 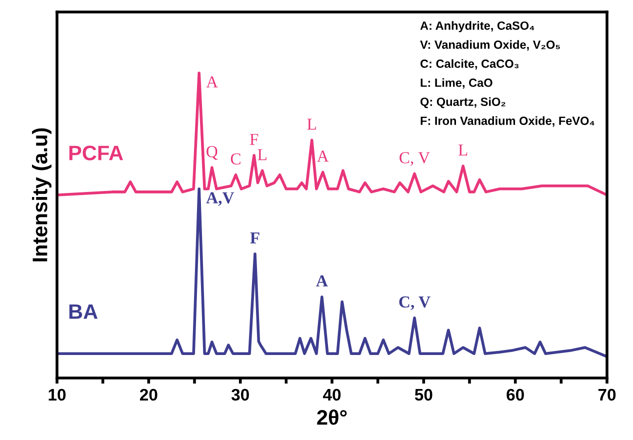 What do you see at coordinates (456, 83) in the screenshot?
I see `annotation: L: Lime, CaO` at bounding box center [456, 83].